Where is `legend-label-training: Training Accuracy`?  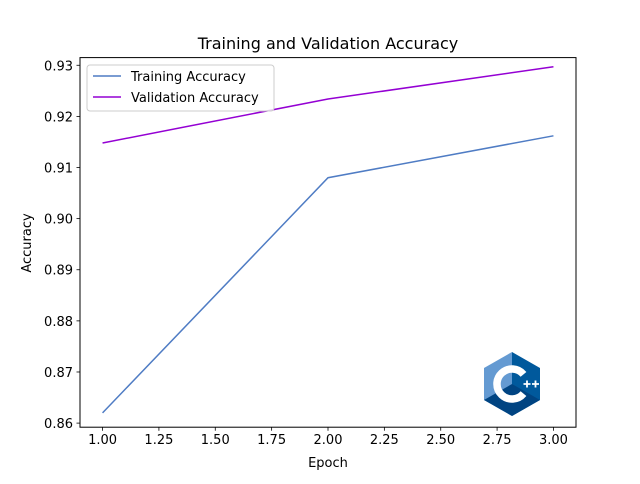
legend-label-training: Training Accuracy is located at coordinates (188, 77).